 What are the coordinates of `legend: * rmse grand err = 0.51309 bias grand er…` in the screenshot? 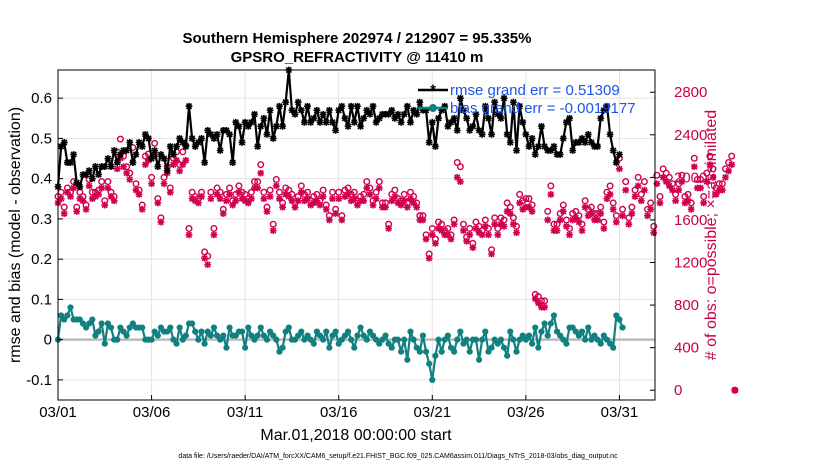 It's located at (527, 99).